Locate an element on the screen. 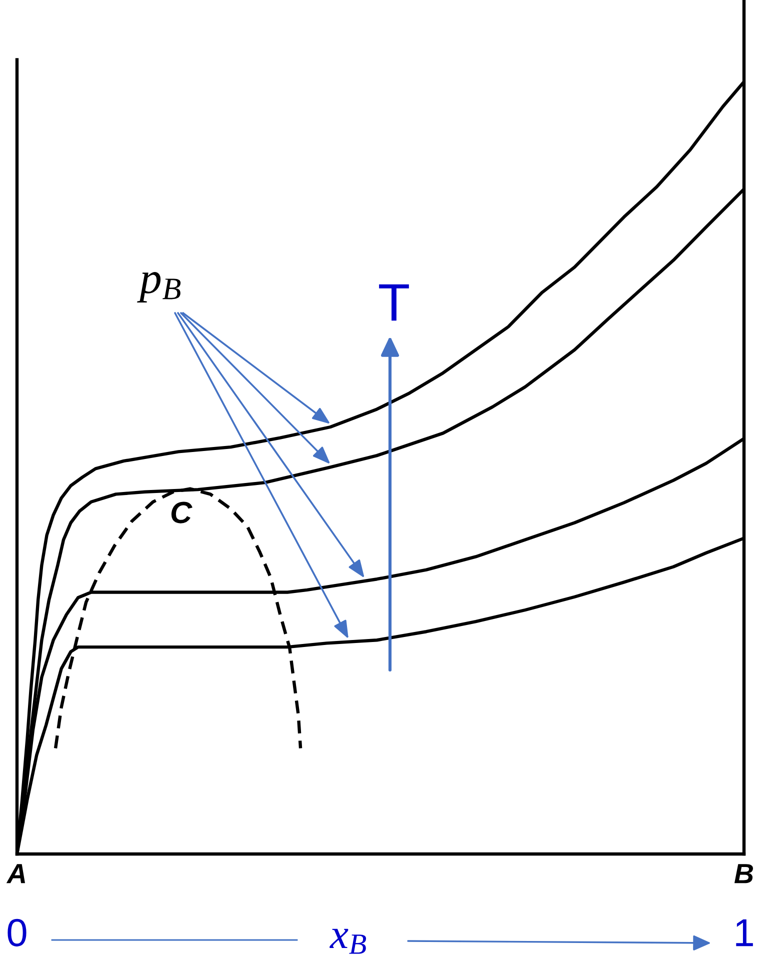 Image resolution: width=759 pixels, height=965 pixels. annotation: T is located at coordinates (394, 302).